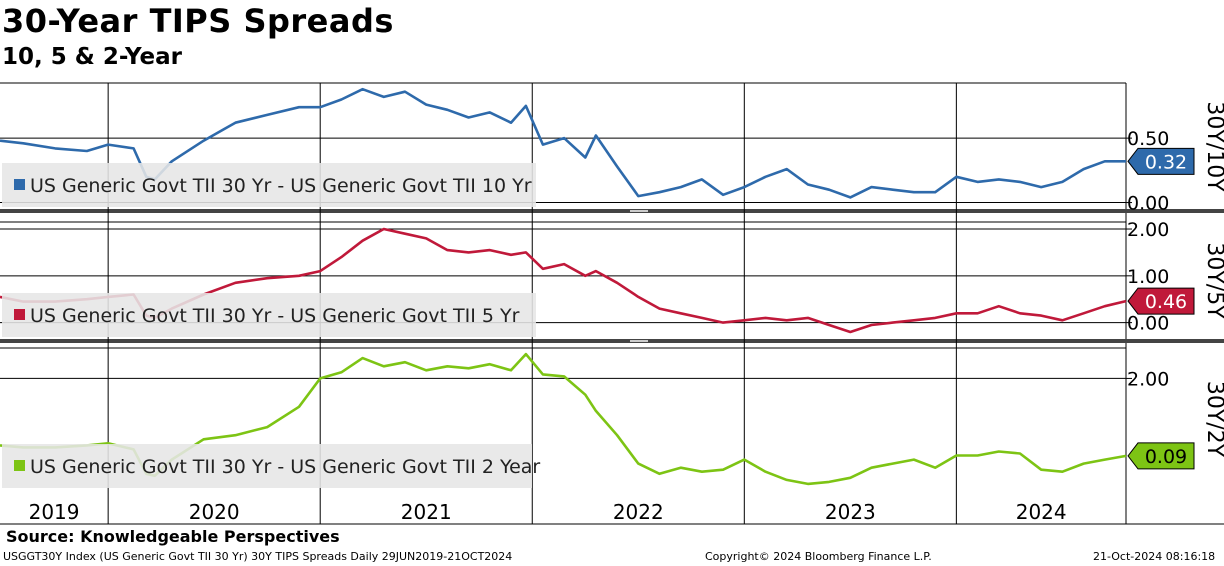 This screenshot has width=1224, height=566. I want to click on chart-title: 30-Year TIPS Spreads, so click(198, 21).